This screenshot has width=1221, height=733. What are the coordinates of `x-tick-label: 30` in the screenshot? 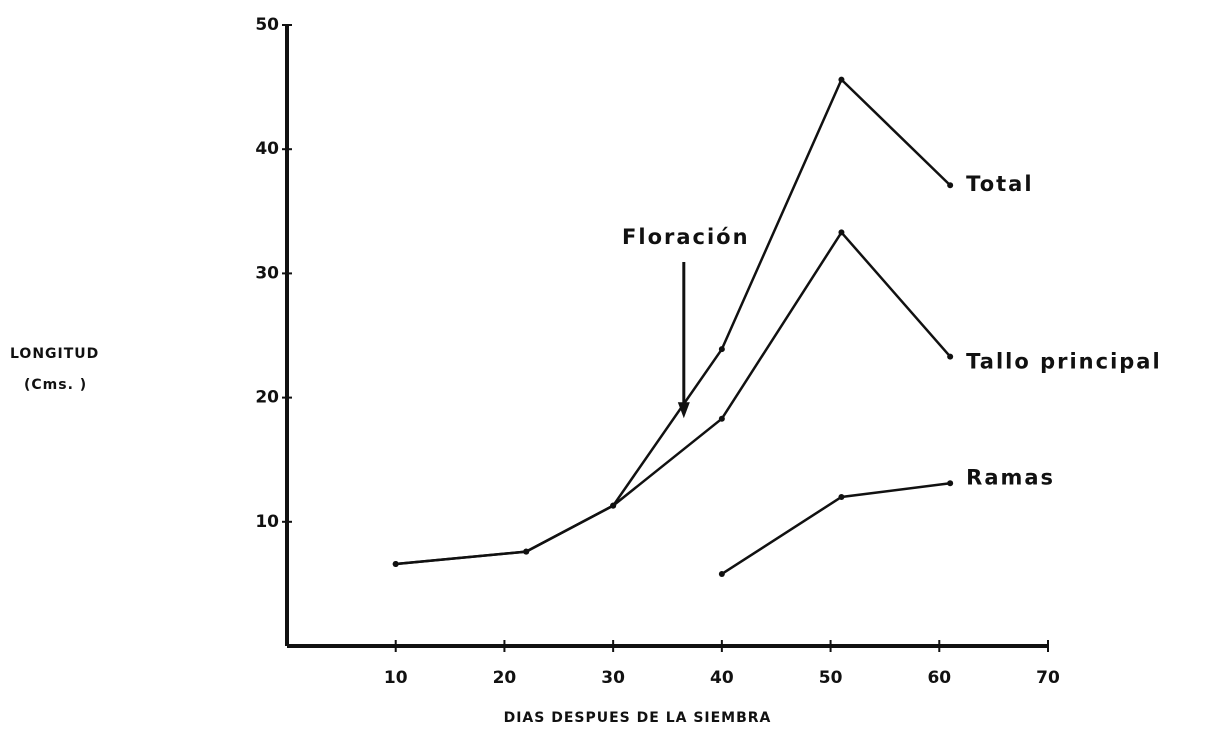 It's located at (613, 678).